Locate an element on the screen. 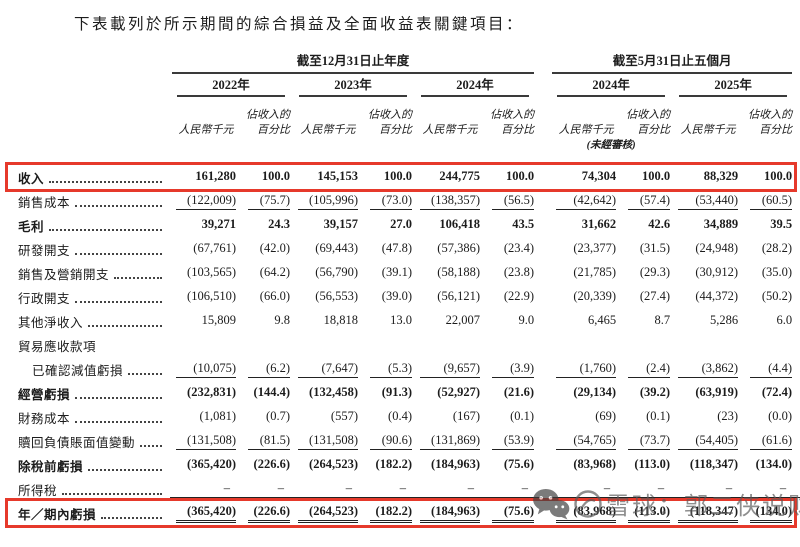 The image size is (800, 547). watermark: 雪球：郭二侠说财 is located at coordinates (666, 503).